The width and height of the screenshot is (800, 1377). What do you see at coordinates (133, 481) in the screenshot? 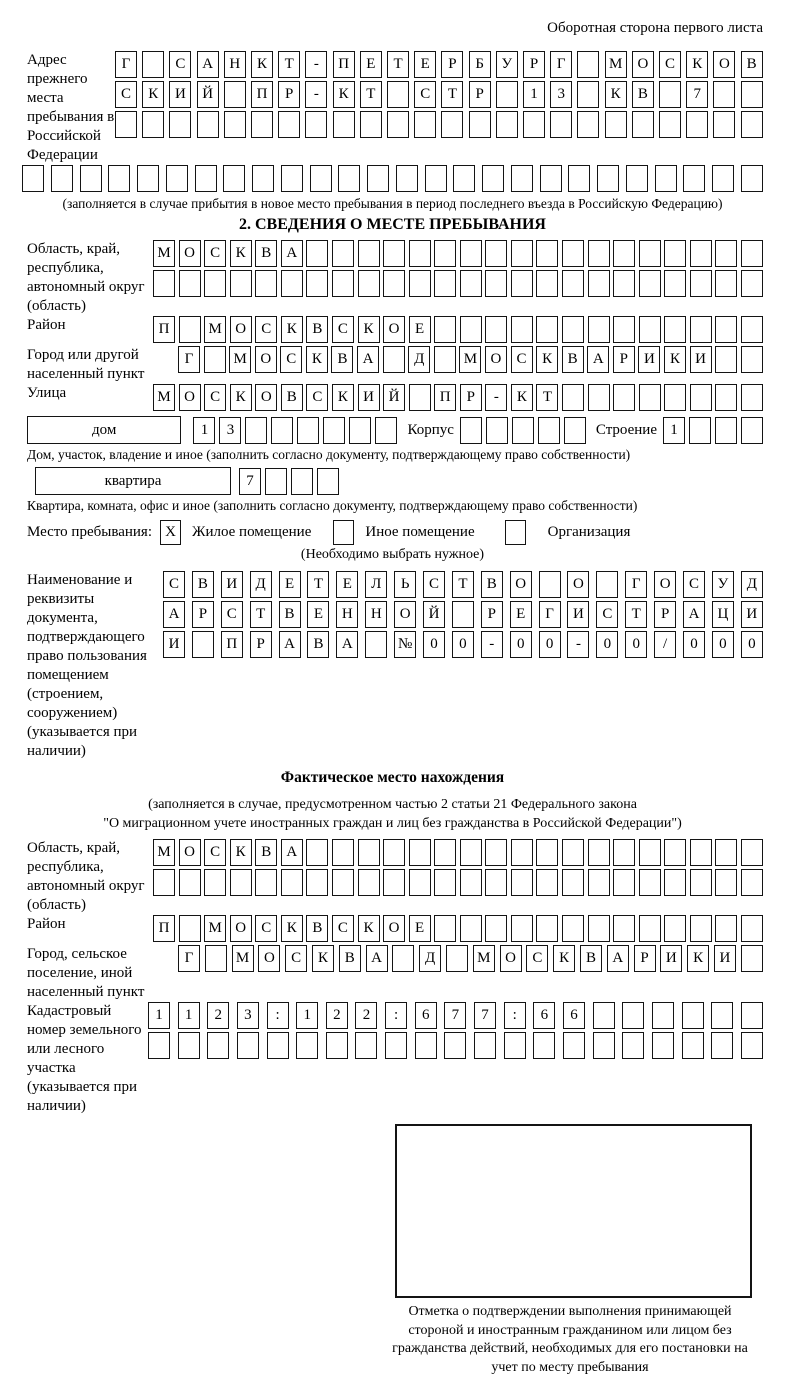
I see `apartment-box-label: квартира` at bounding box center [133, 481].